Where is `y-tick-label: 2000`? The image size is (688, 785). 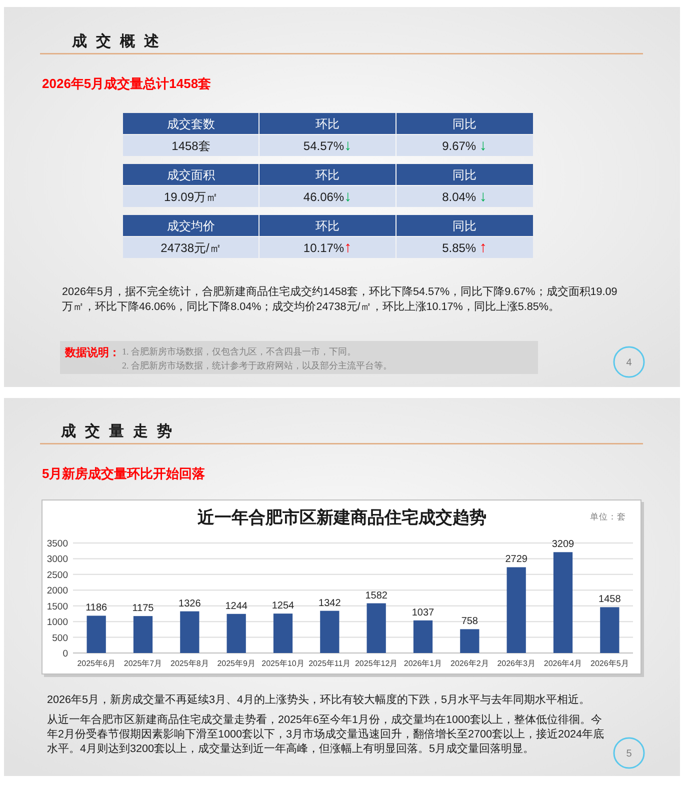
y-tick-label: 2000 is located at coordinates (57, 591).